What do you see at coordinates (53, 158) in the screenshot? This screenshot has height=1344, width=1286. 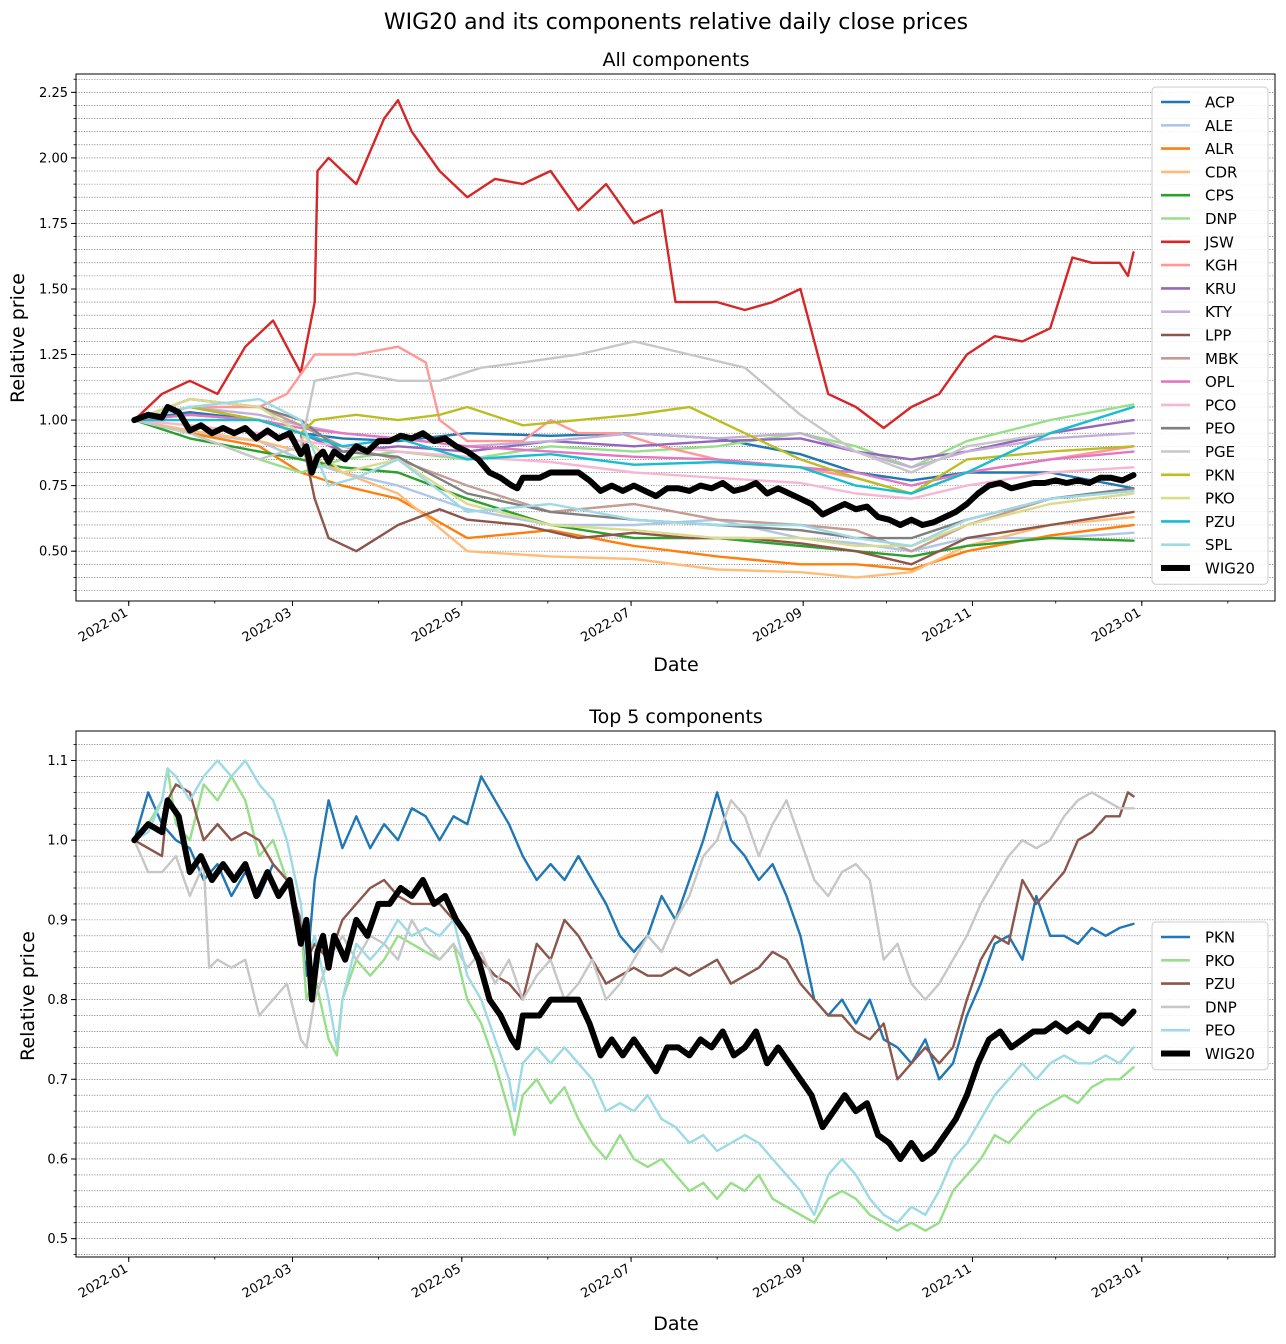 I see `y-tick-label: 2.00` at bounding box center [53, 158].